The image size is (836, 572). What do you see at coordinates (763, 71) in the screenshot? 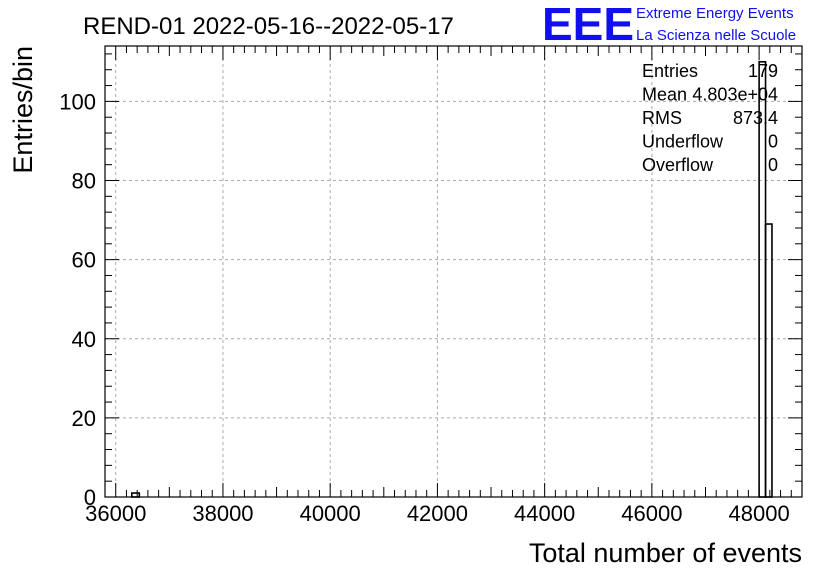
I see `stats-value: 179` at bounding box center [763, 71].